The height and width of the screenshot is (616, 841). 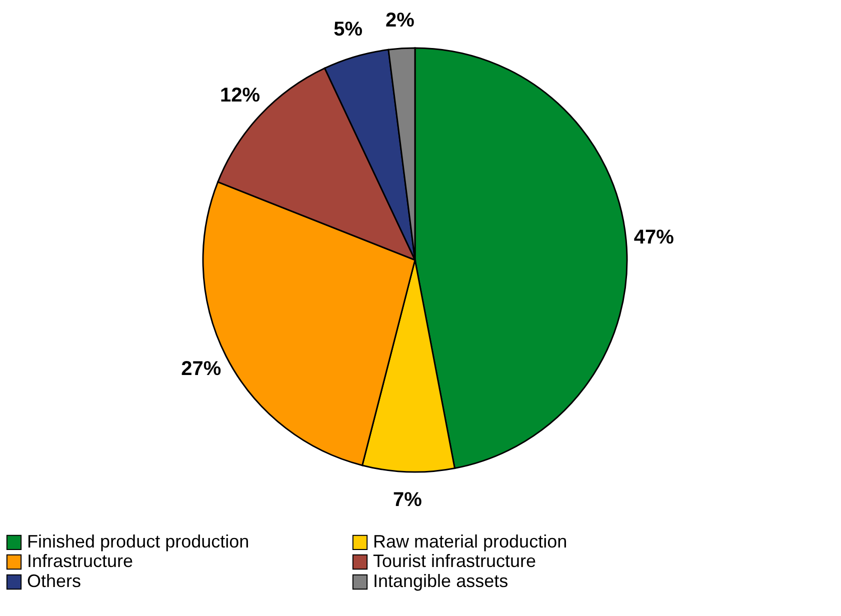 What do you see at coordinates (470, 541) in the screenshot?
I see `legend-label: Raw material production` at bounding box center [470, 541].